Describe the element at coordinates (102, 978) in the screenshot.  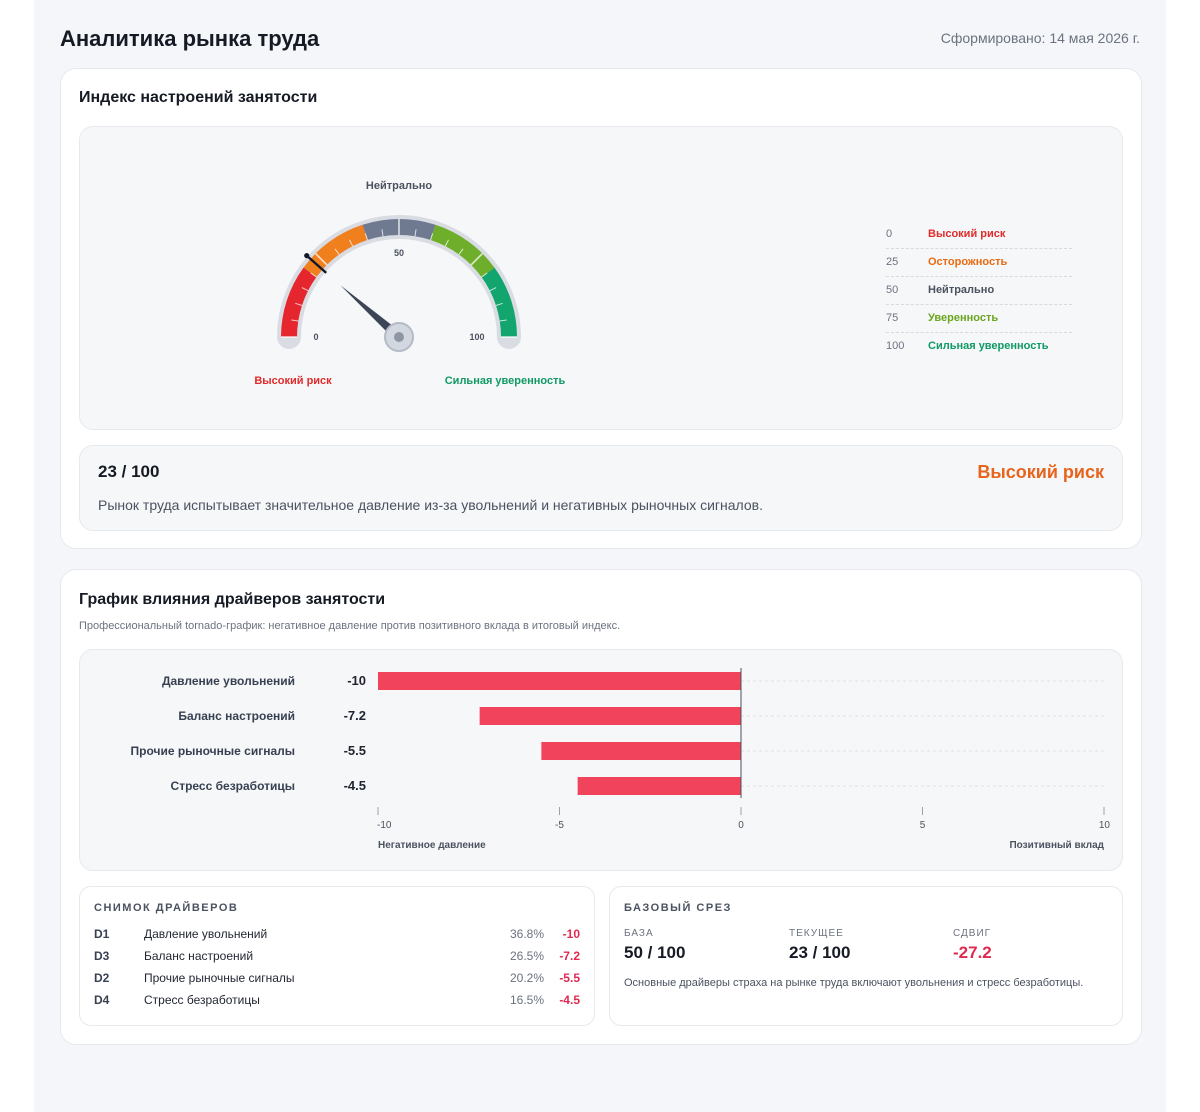
I see `driver-id: D2` at that location.